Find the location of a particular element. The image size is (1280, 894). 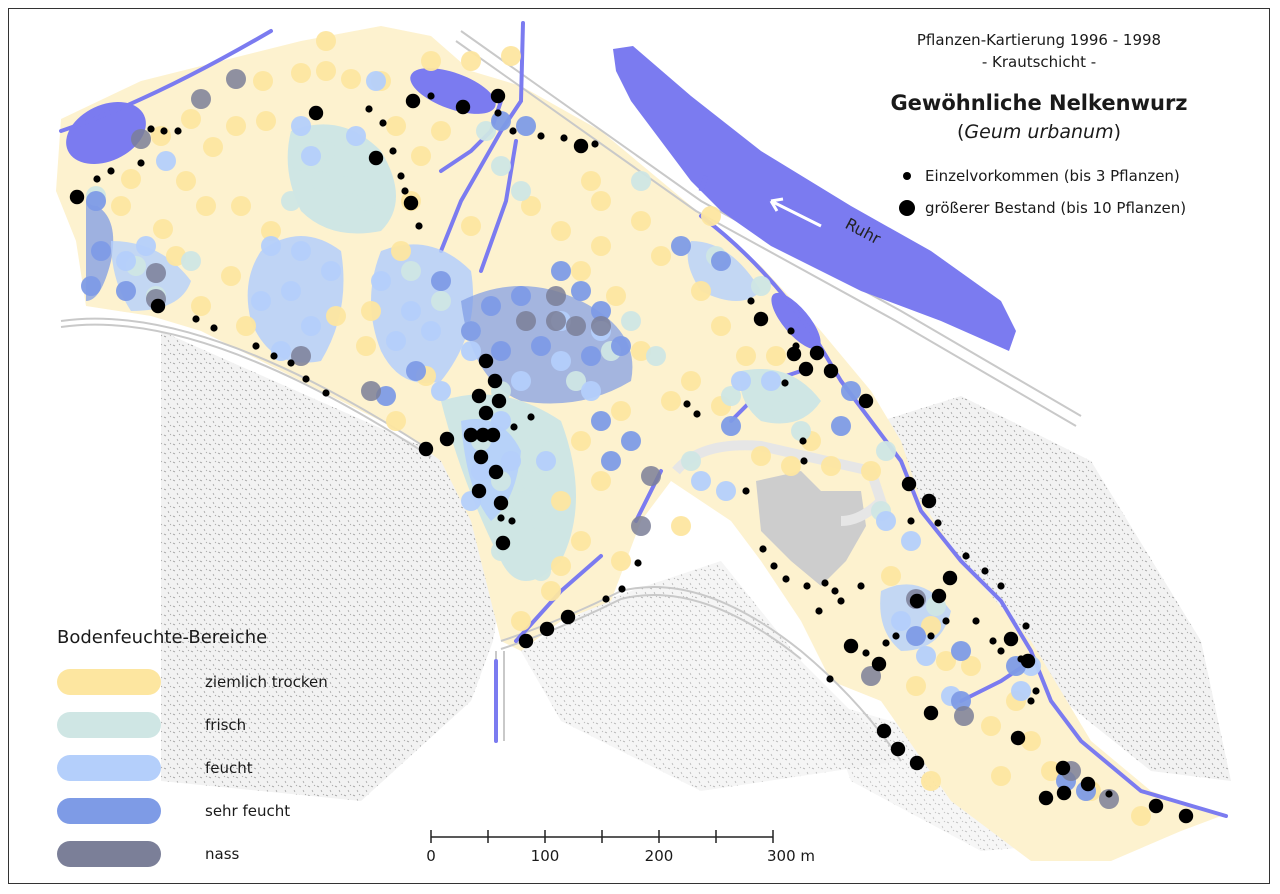

legend-swatch is located at coordinates (109, 768).